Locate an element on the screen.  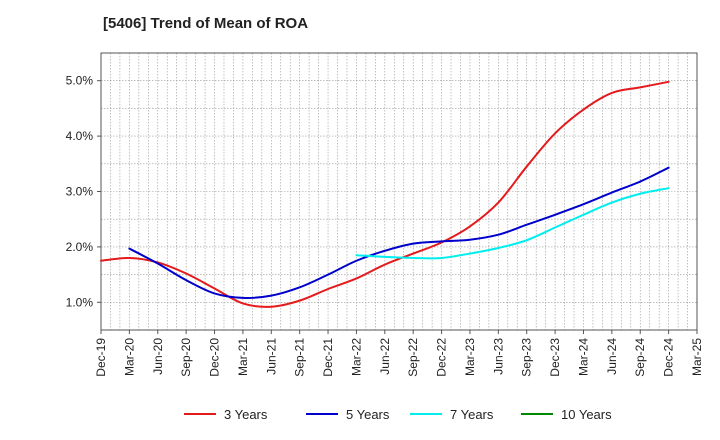
legend-label-3-years: 3 Years is located at coordinates (246, 414).